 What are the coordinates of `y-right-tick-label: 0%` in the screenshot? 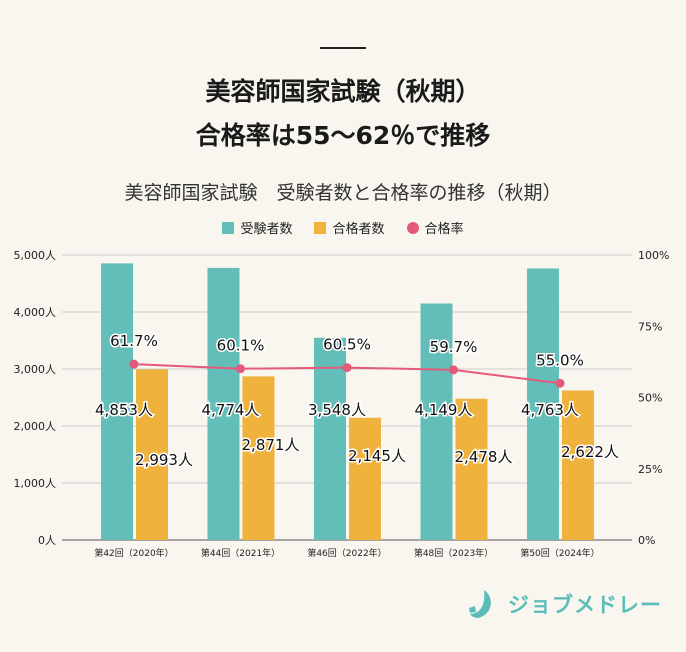 It's located at (646, 540).